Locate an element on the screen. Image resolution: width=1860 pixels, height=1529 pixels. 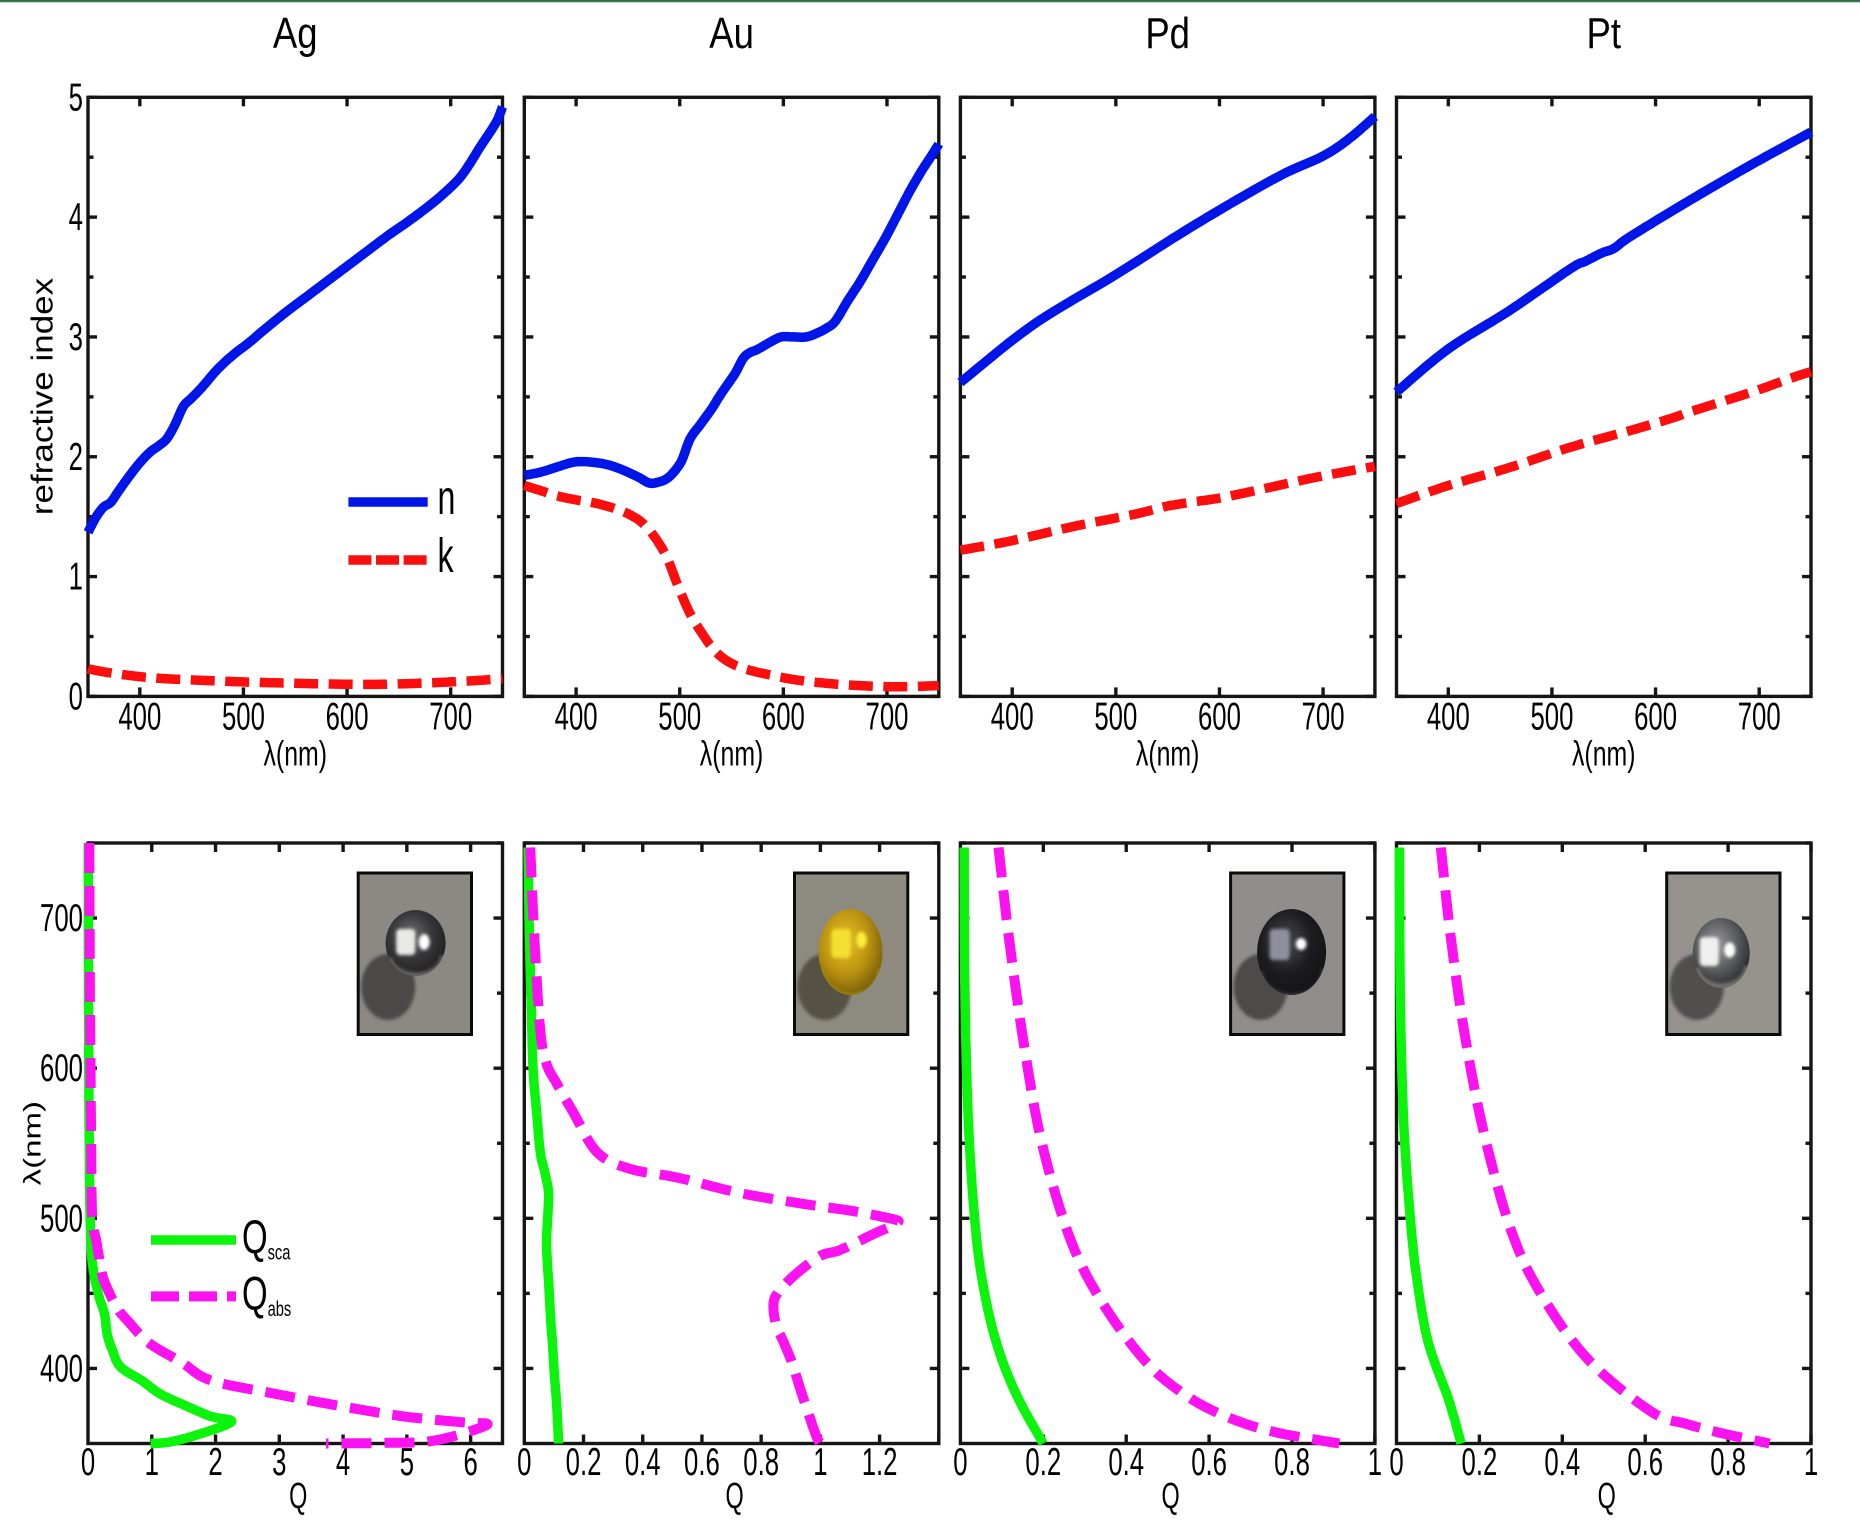
svg-text: Ag is located at coordinates (295, 33).